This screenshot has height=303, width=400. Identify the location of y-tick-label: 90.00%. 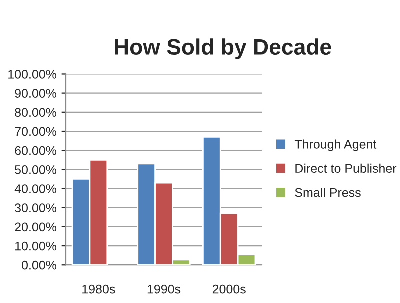
(36, 93).